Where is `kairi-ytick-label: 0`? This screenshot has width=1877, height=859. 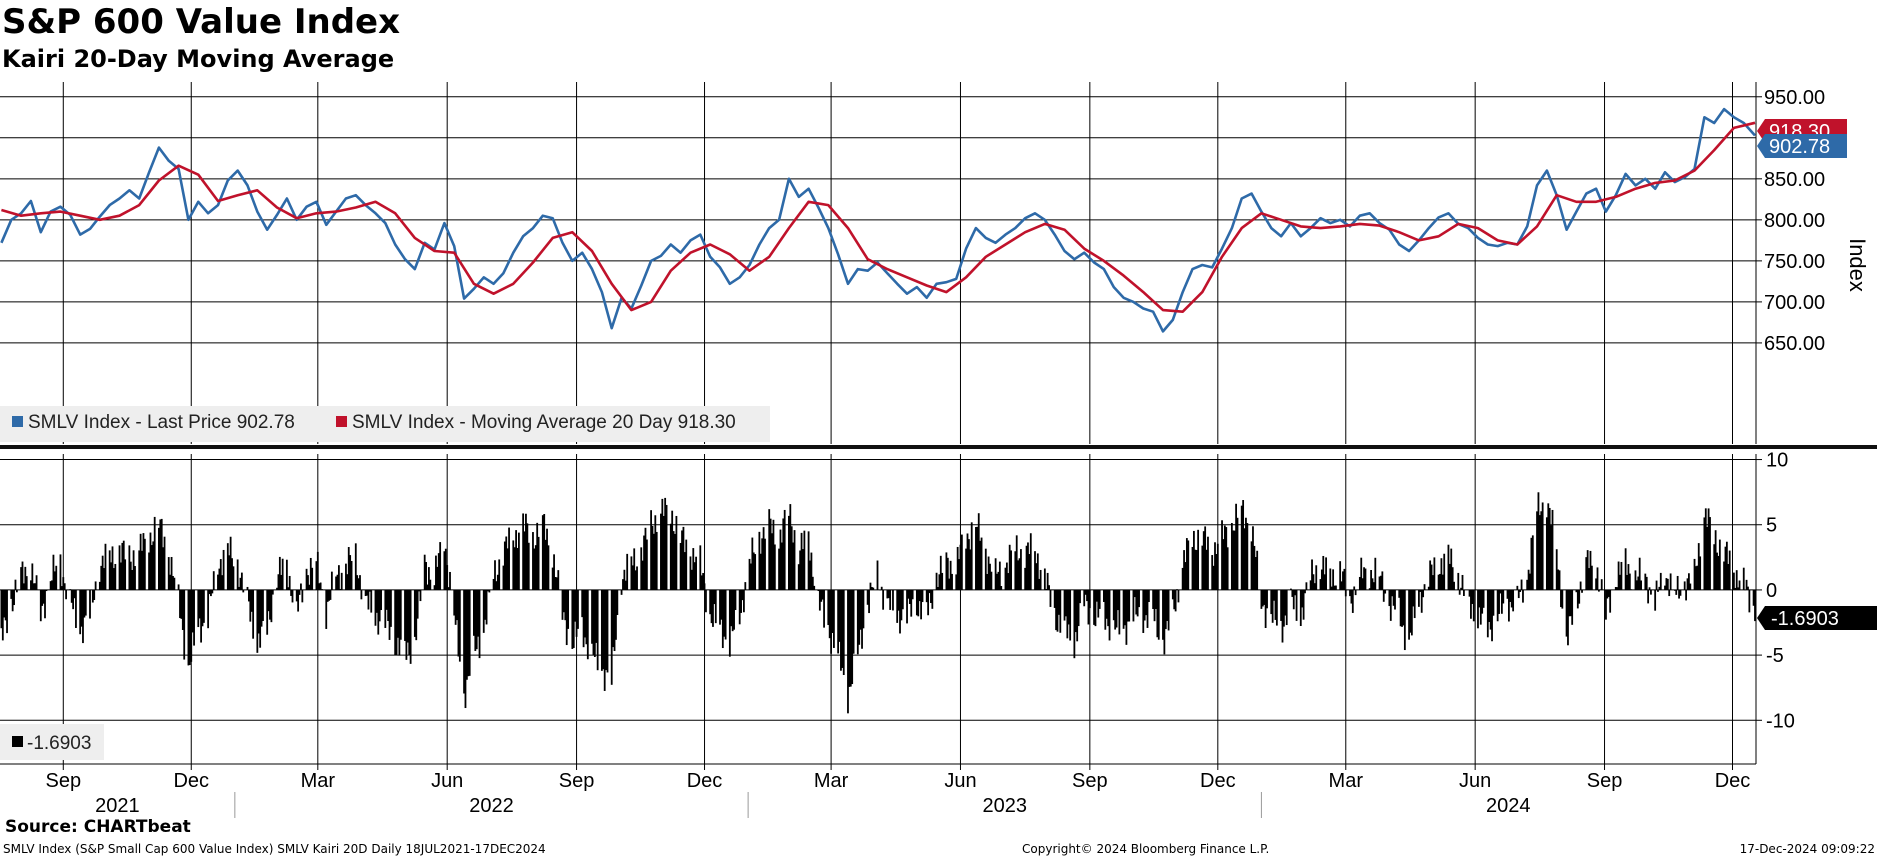
kairi-ytick-label: 0 is located at coordinates (1771, 591).